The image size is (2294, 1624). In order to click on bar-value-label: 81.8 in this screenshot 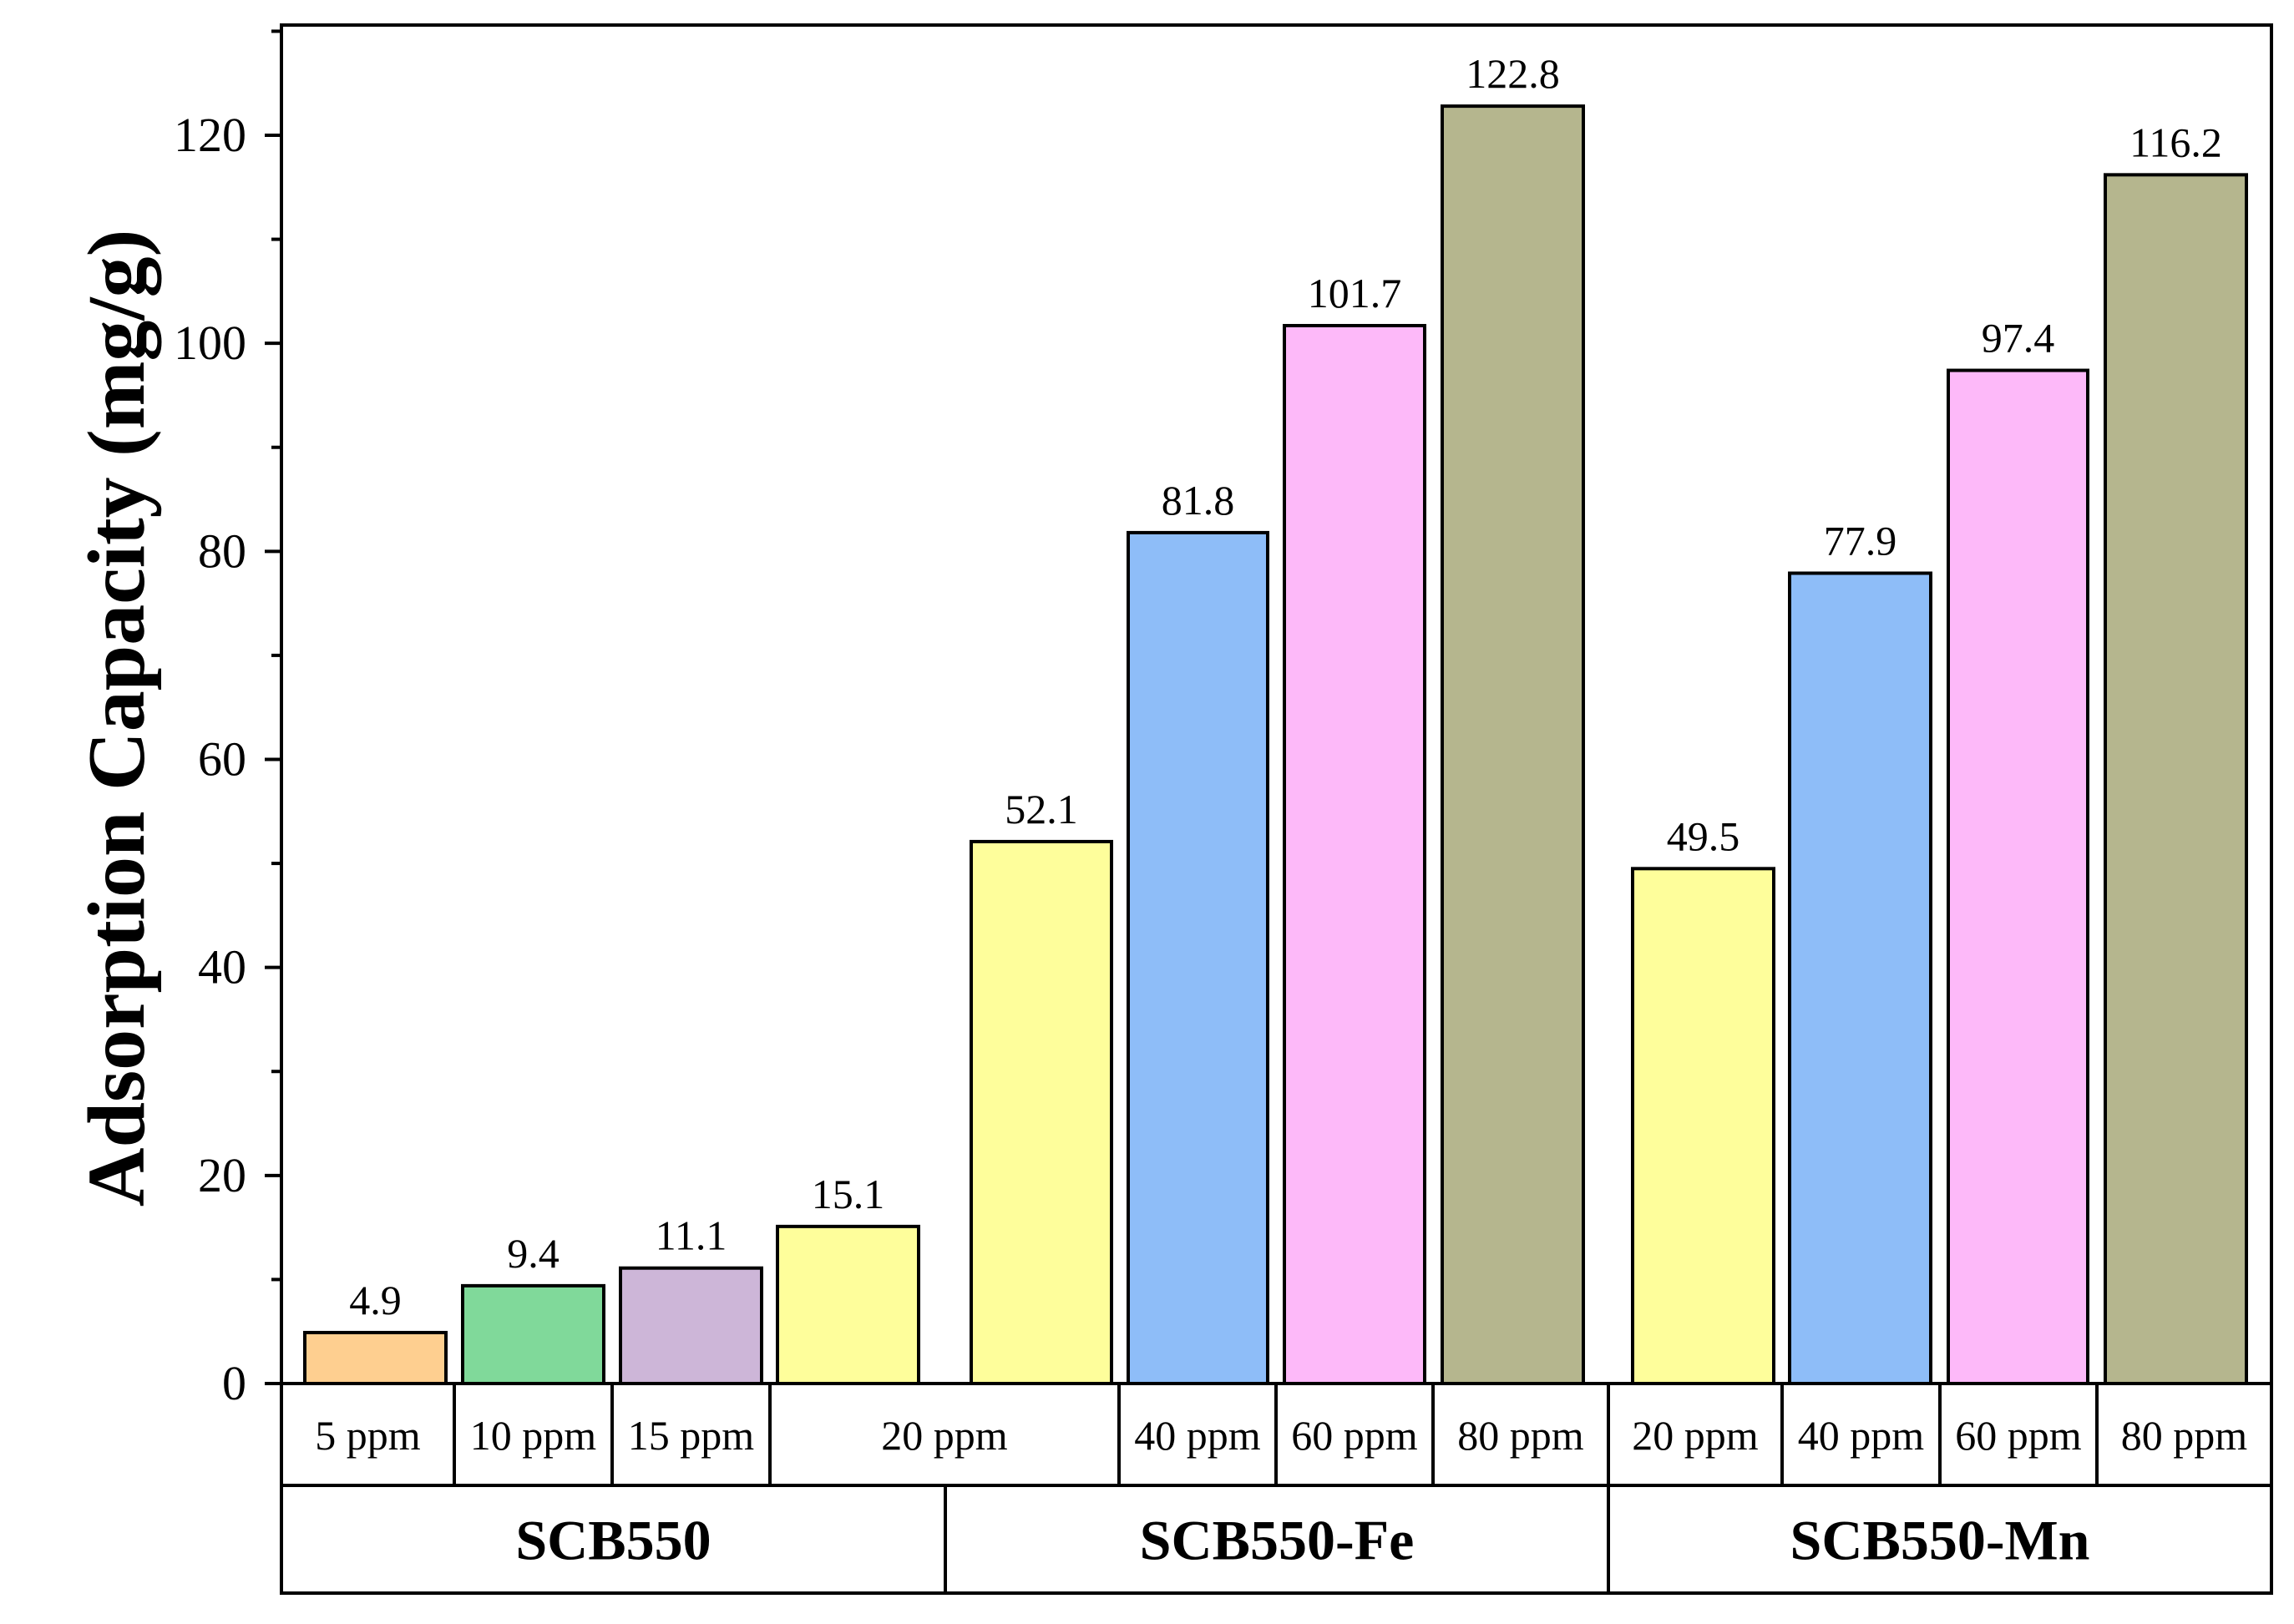, I will do `click(1198, 500)`.